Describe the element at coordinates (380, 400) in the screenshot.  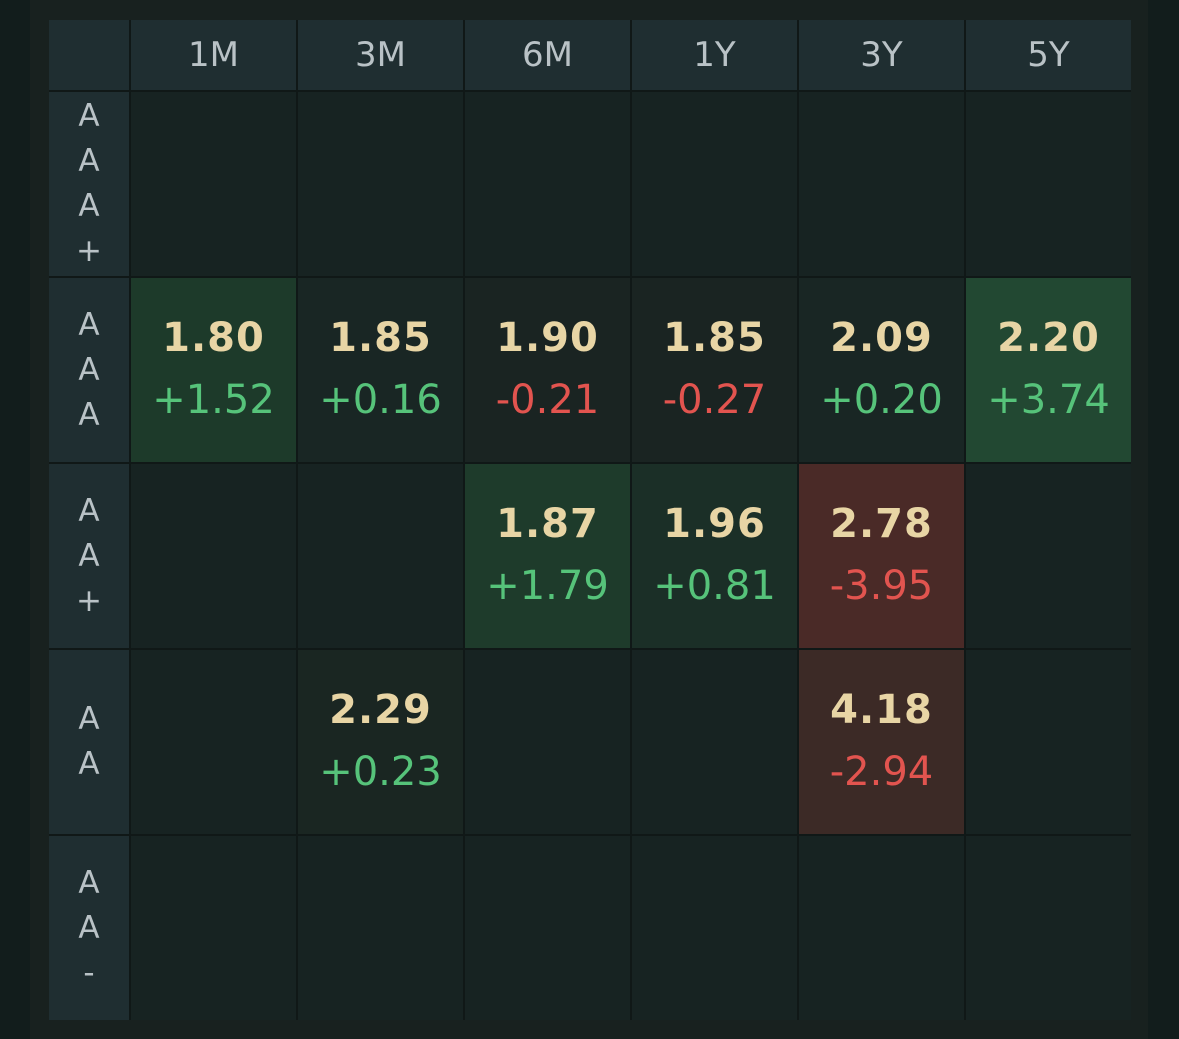
I see `cell-change: +0.16` at that location.